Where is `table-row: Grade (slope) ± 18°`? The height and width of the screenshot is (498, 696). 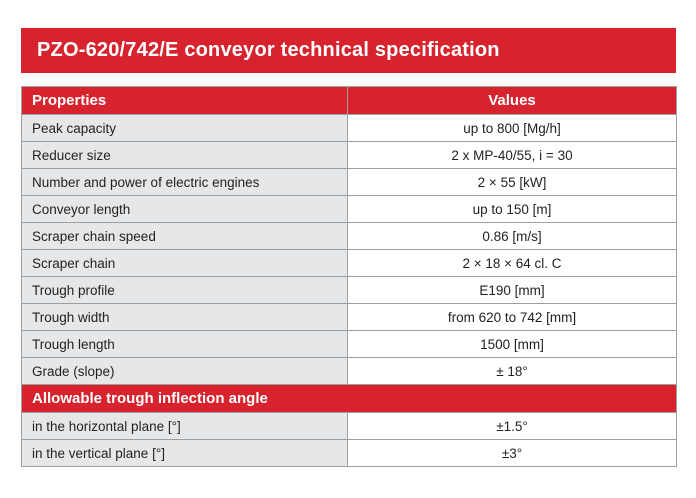 table-row: Grade (slope) ± 18° is located at coordinates (349, 371).